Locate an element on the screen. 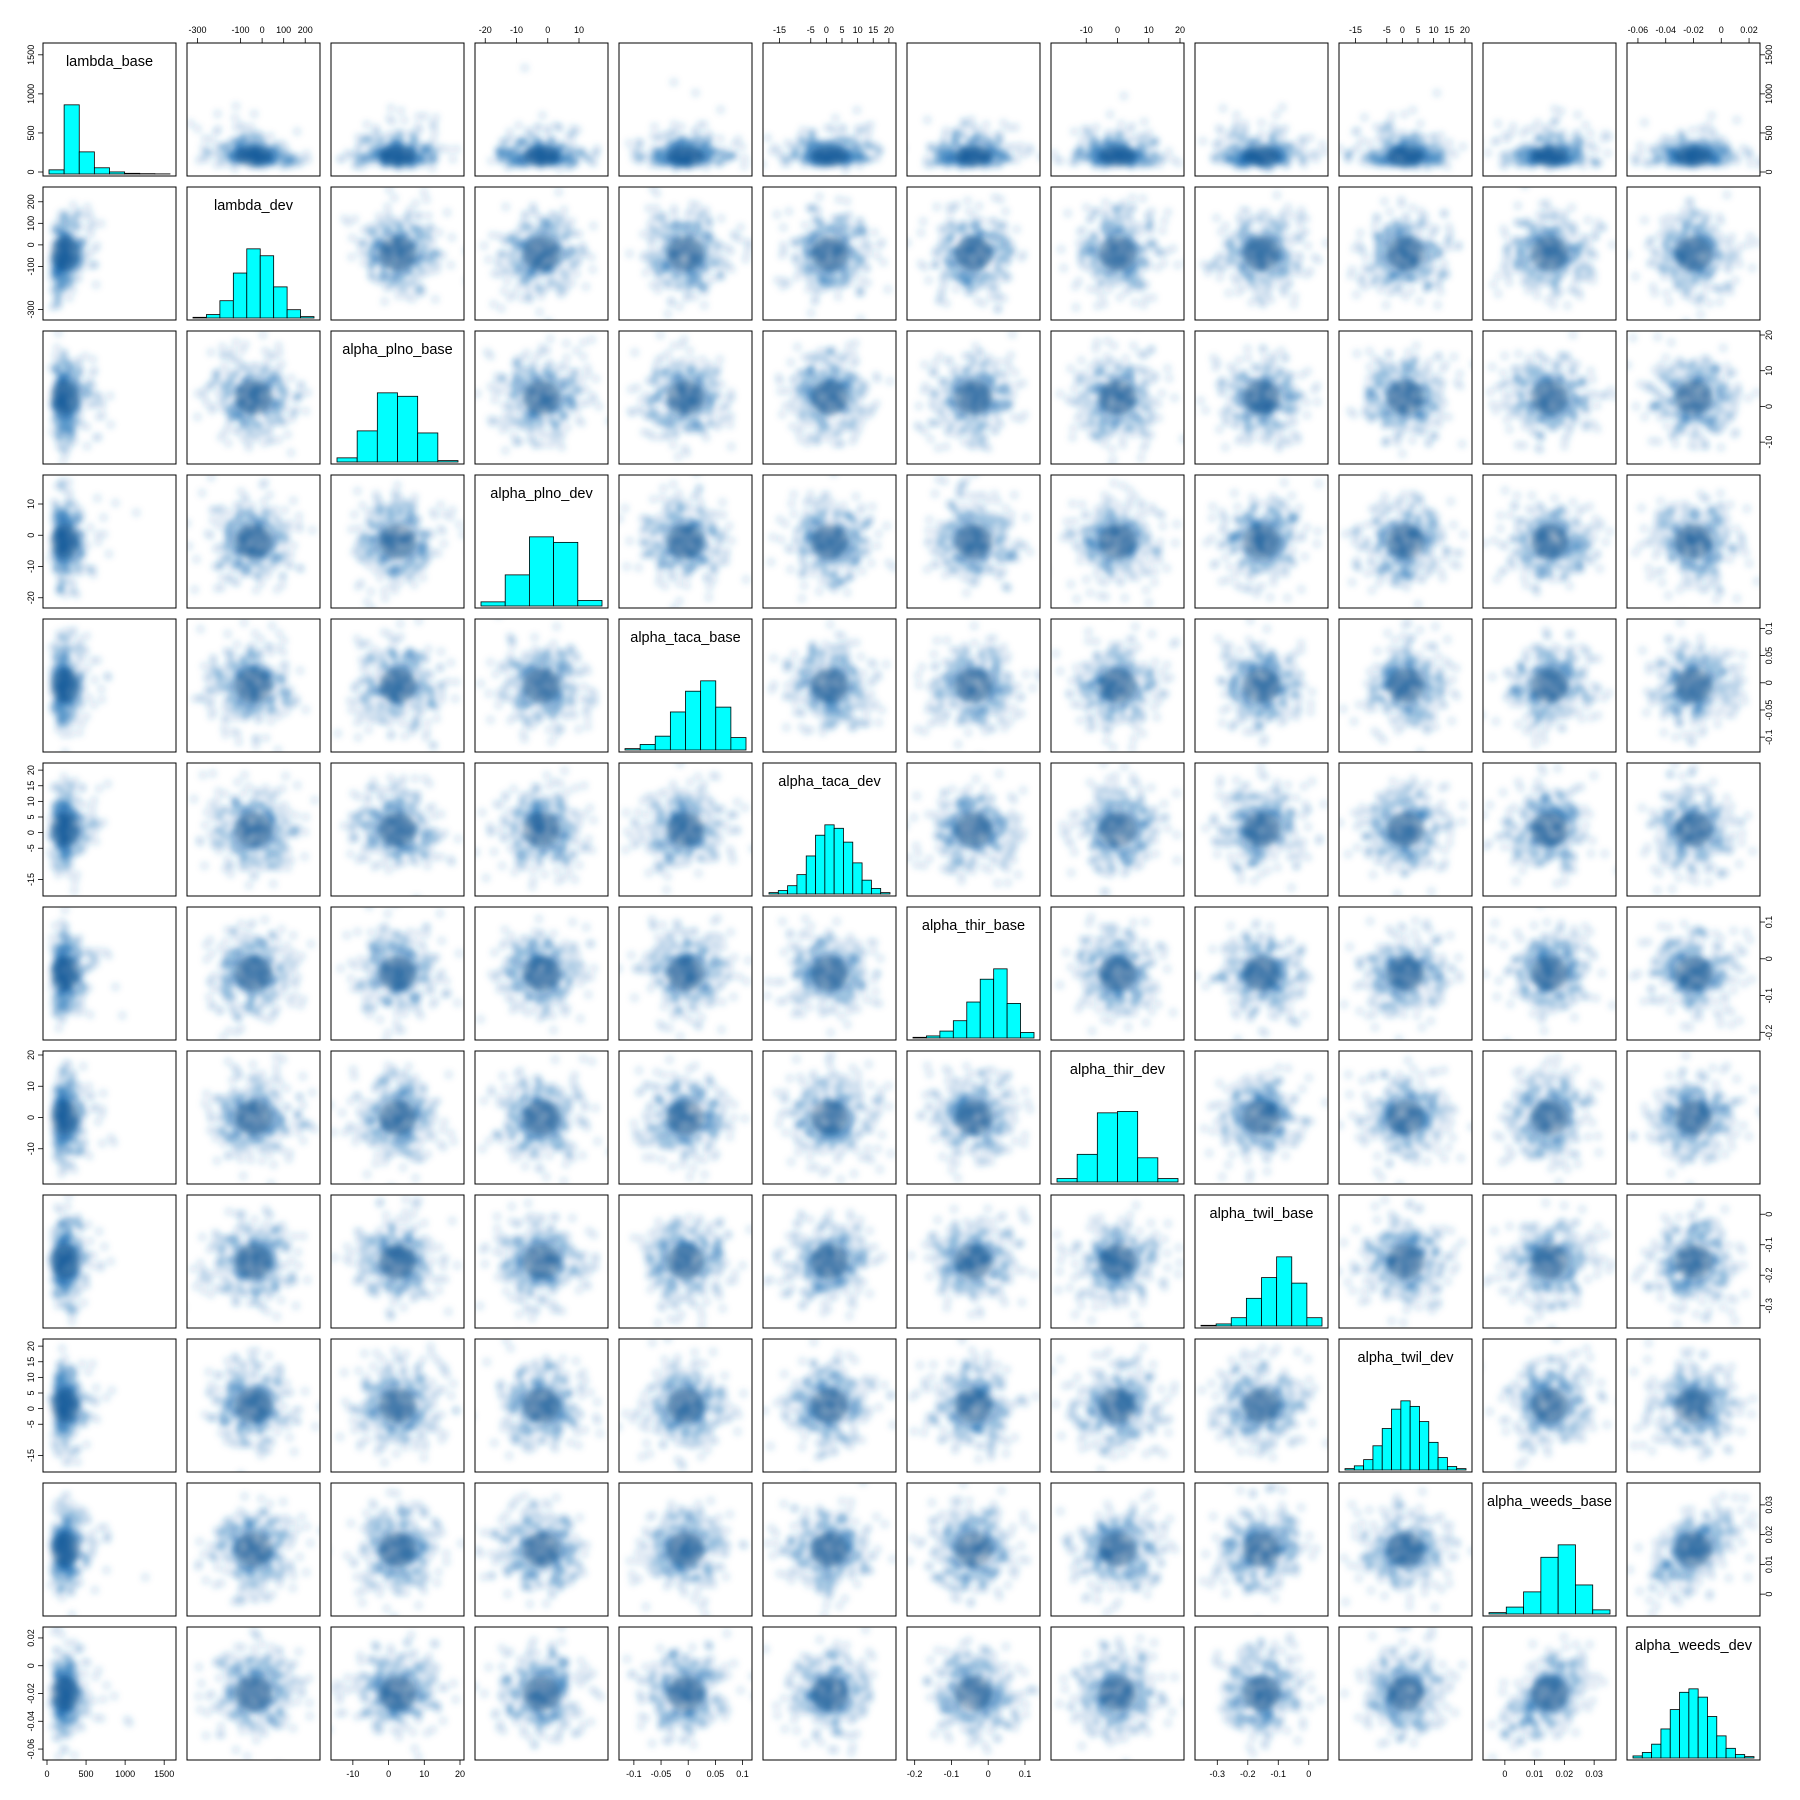  tick-label: 500 is located at coordinates (86, 1774).